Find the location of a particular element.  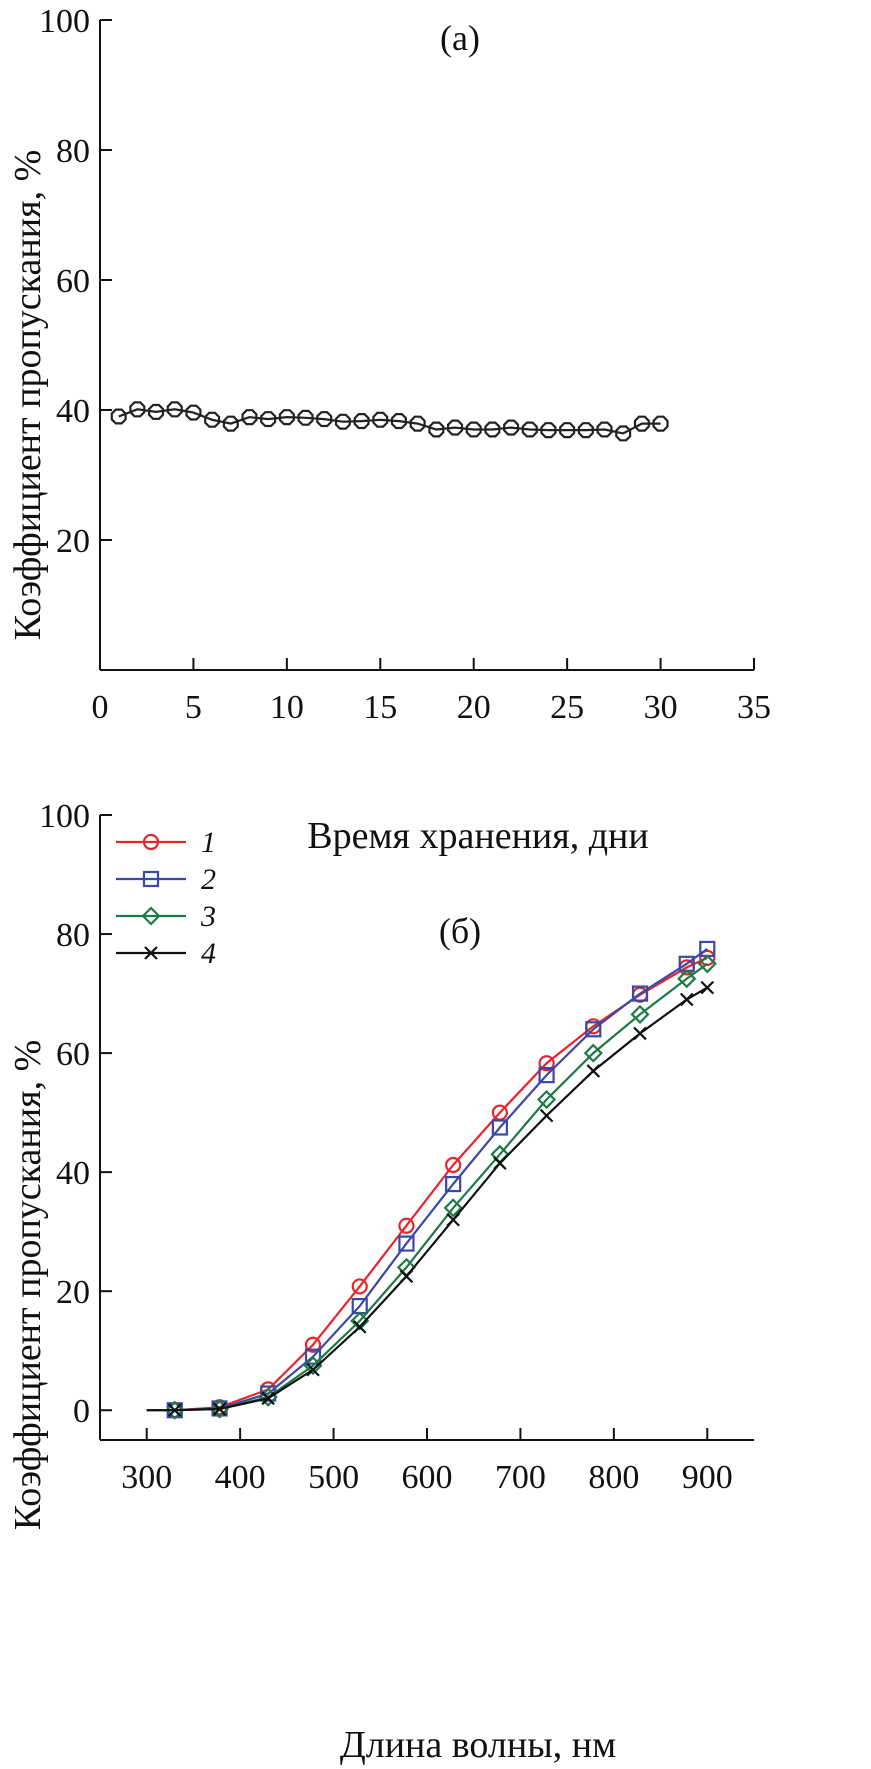

y-tick-label-b: 80 is located at coordinates (73, 935).